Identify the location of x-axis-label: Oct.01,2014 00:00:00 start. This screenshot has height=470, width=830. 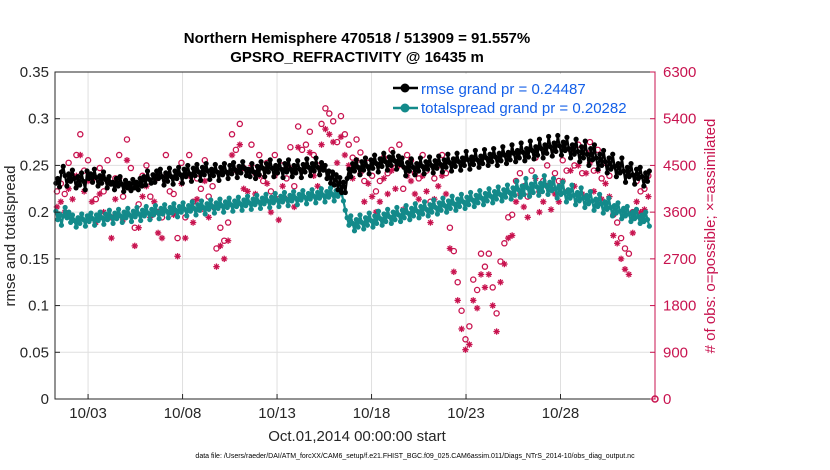
(357, 436).